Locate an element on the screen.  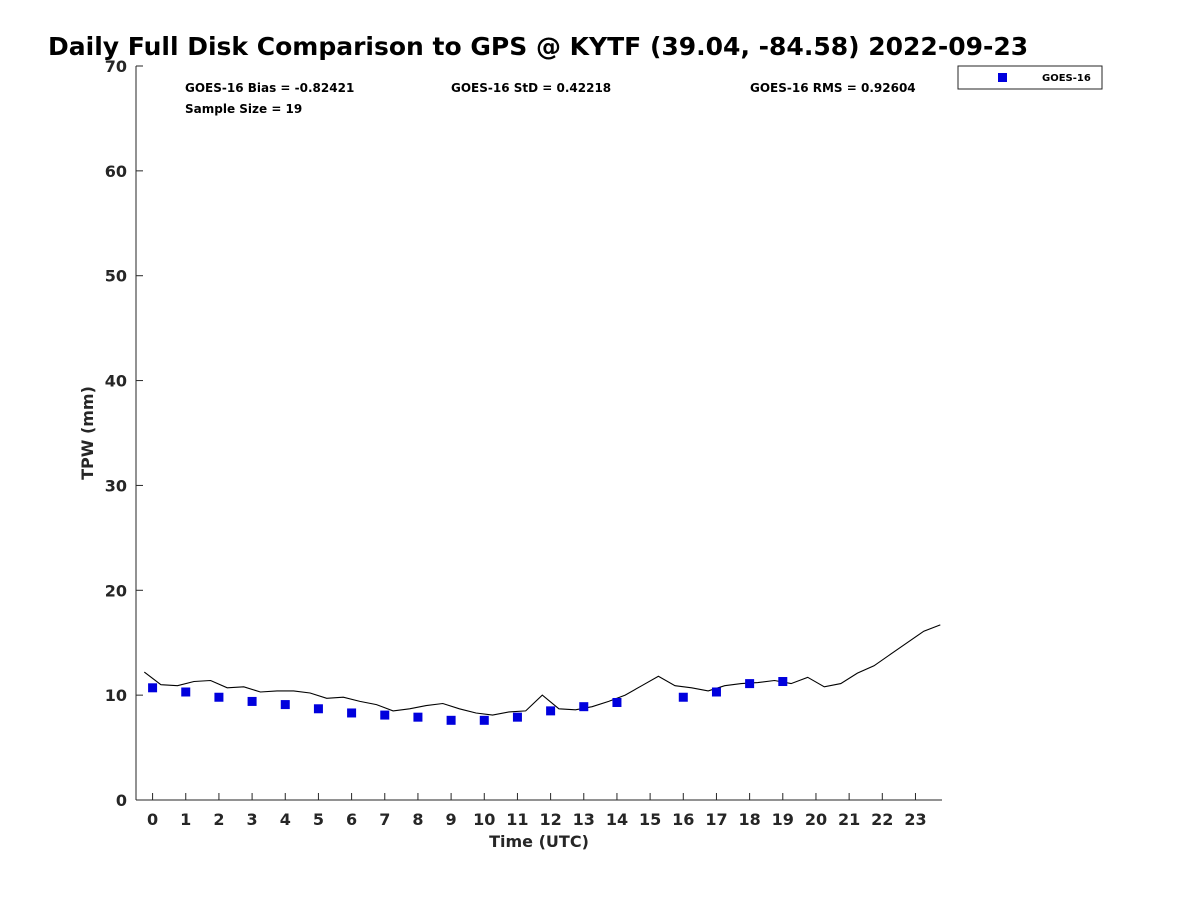
gps-tpw-line is located at coordinates (542, 670).